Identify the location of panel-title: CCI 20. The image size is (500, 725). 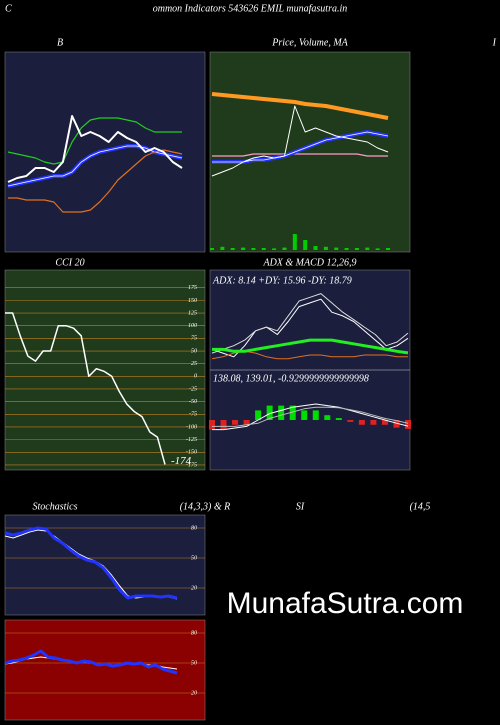
(69, 262).